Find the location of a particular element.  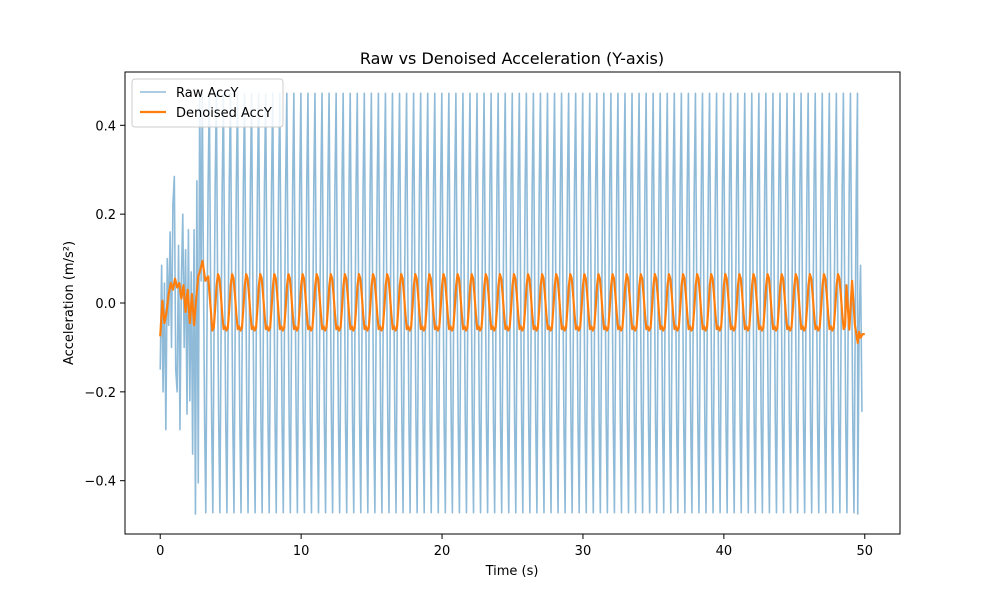

y-tick-label: 0.0 is located at coordinates (105, 304).